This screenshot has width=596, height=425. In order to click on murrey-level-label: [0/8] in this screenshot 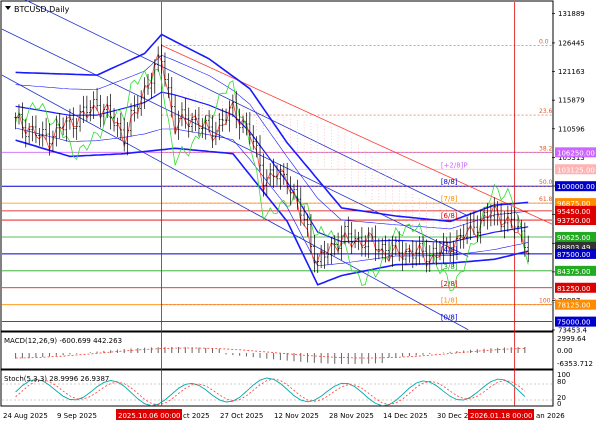, I will do `click(449, 318)`.